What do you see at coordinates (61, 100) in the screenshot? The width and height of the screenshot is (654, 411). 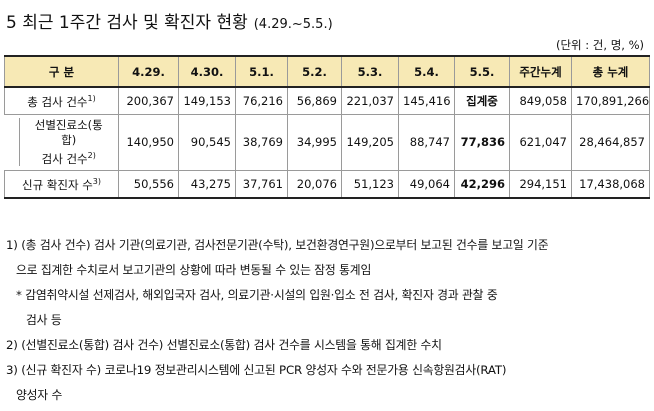 I see `row-label: 총 검사 건수1)` at bounding box center [61, 100].